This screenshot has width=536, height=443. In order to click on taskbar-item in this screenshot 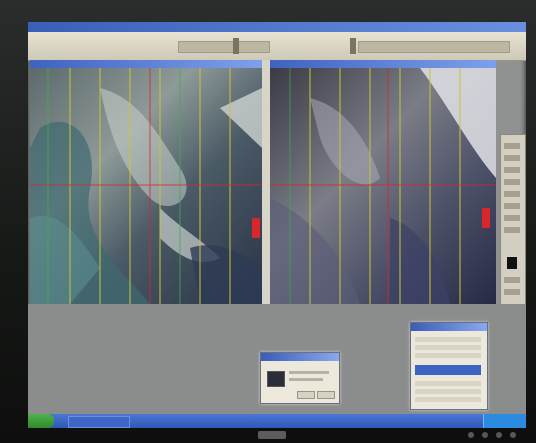, I will do `click(99, 422)`.